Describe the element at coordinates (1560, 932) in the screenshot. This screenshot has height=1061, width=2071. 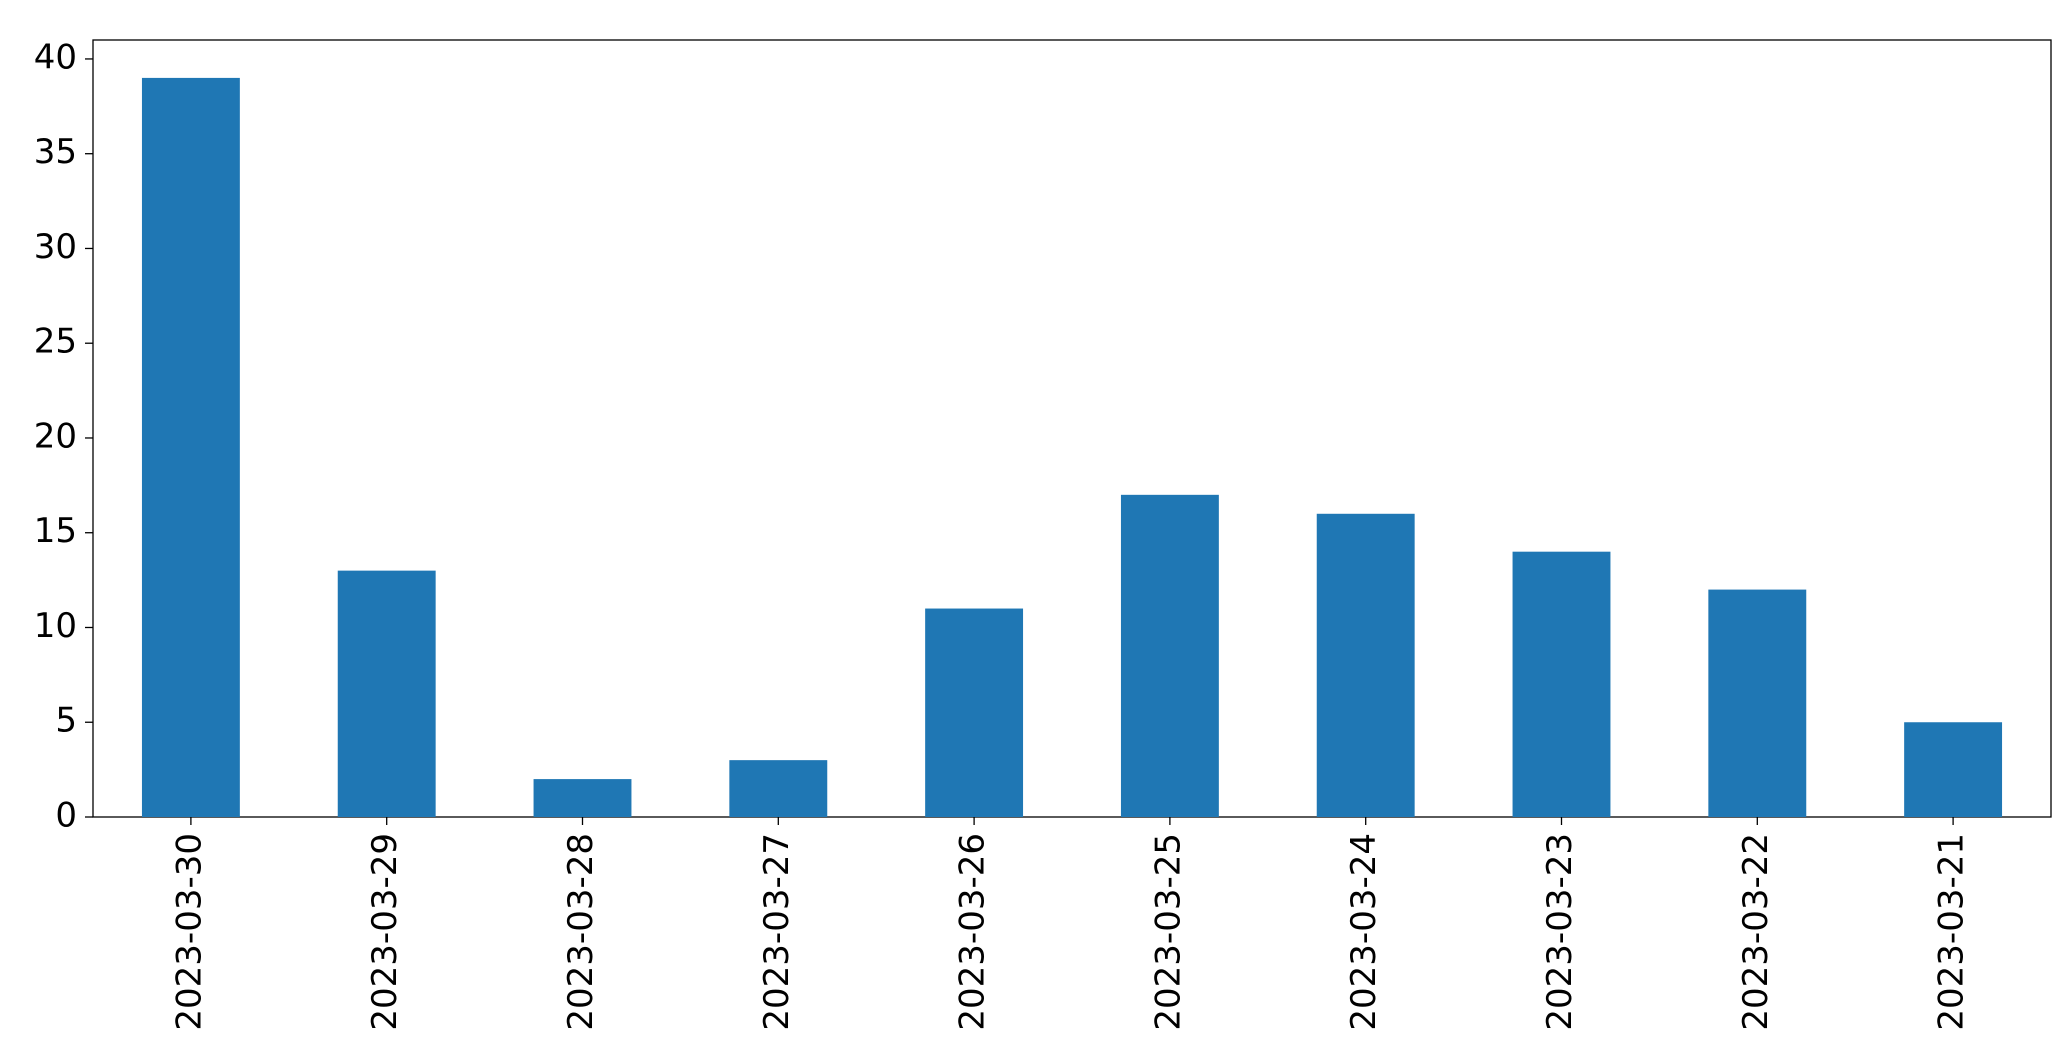
I see `x-tick-label: 2023-03-23` at that location.